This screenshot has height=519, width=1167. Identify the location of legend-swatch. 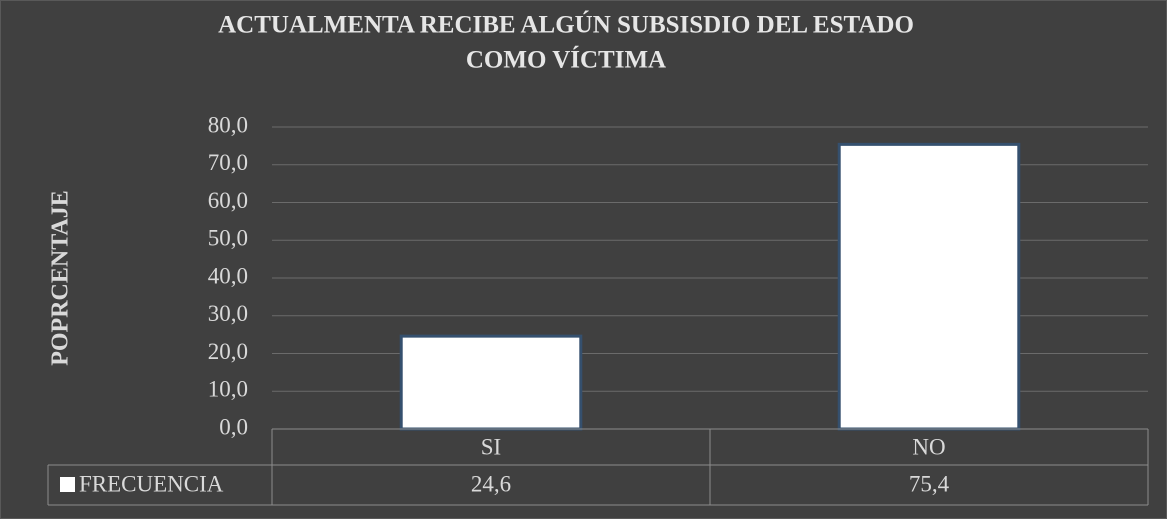
(67, 484).